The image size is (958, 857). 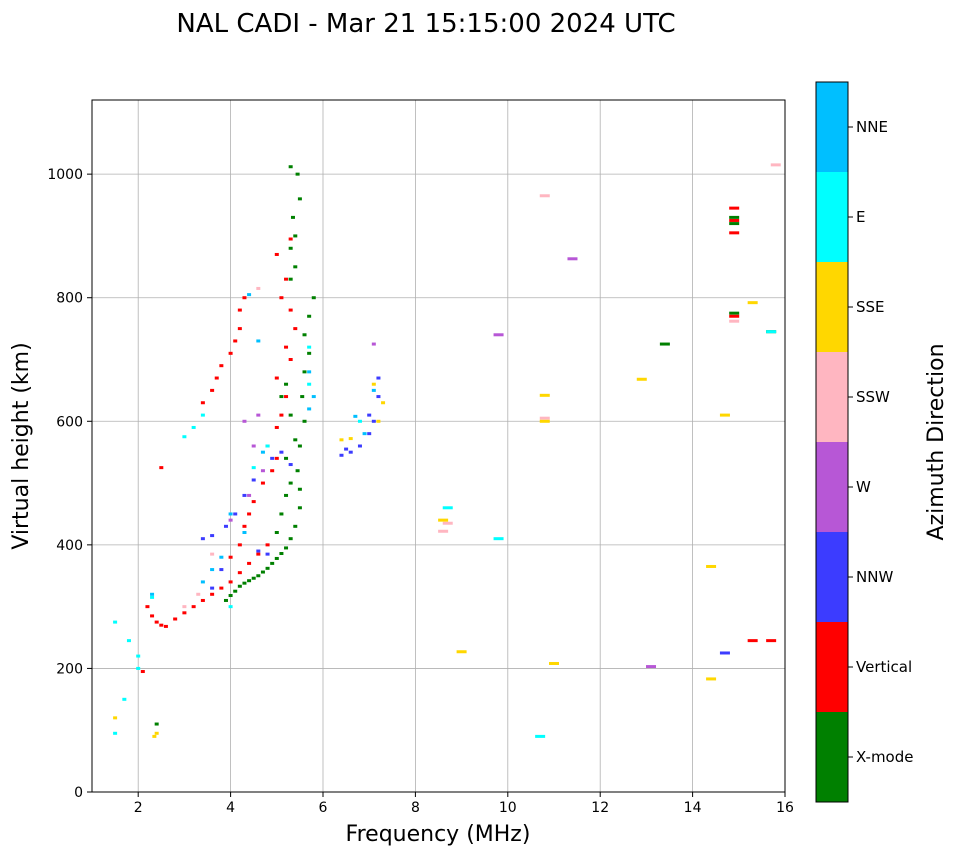 What do you see at coordinates (884, 667) in the screenshot?
I see `colorbar-tick-label: Vertical` at bounding box center [884, 667].